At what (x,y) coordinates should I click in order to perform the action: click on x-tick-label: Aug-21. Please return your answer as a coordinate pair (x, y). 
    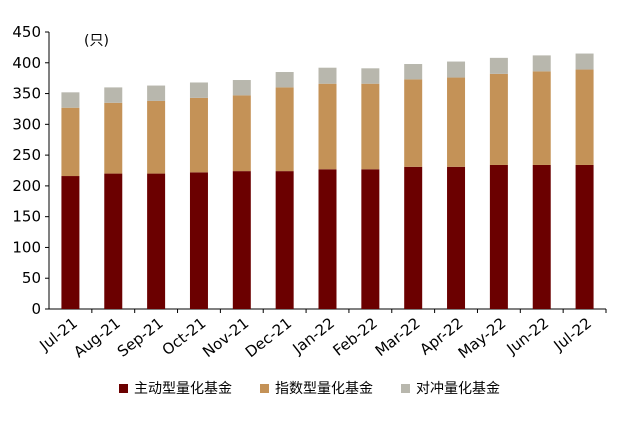
    Looking at the image, I should click on (96, 337).